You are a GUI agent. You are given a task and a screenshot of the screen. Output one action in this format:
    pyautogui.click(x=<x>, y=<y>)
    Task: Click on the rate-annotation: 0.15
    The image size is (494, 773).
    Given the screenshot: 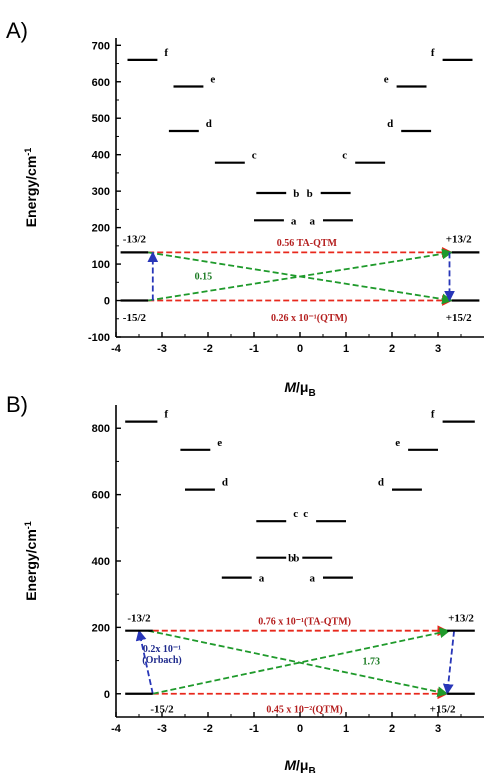 What is the action you would take?
    pyautogui.click(x=204, y=277)
    